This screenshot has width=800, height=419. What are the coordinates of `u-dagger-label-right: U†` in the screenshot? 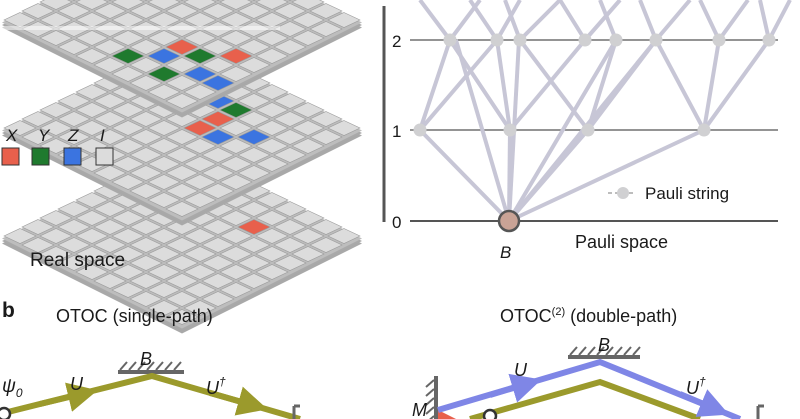 It's located at (696, 386).